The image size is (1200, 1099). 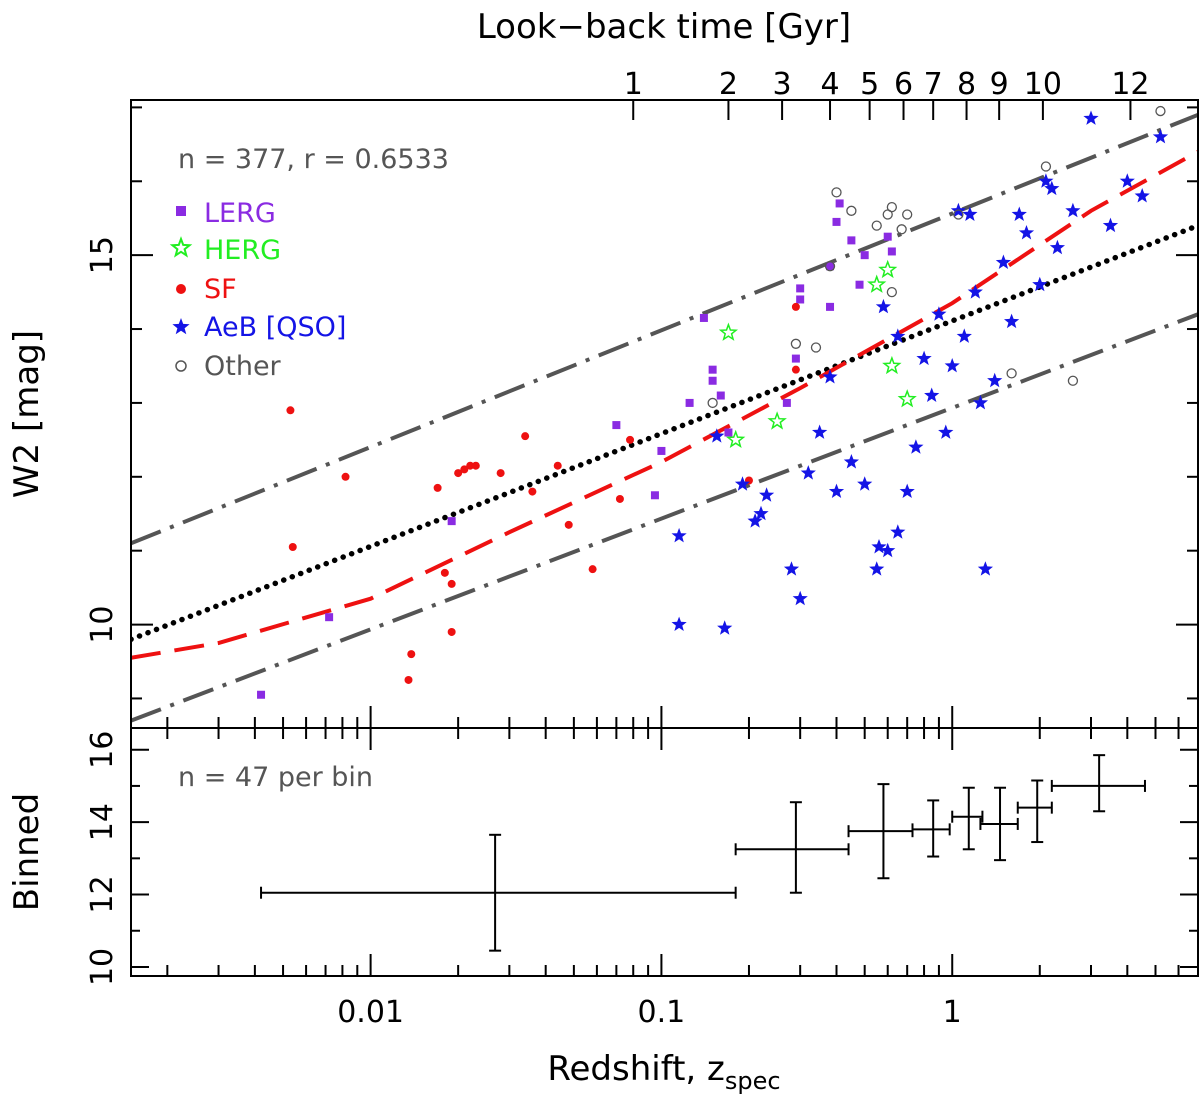 What do you see at coordinates (313, 159) in the screenshot?
I see `main-annotation: n = 377, r = 0.6533` at bounding box center [313, 159].